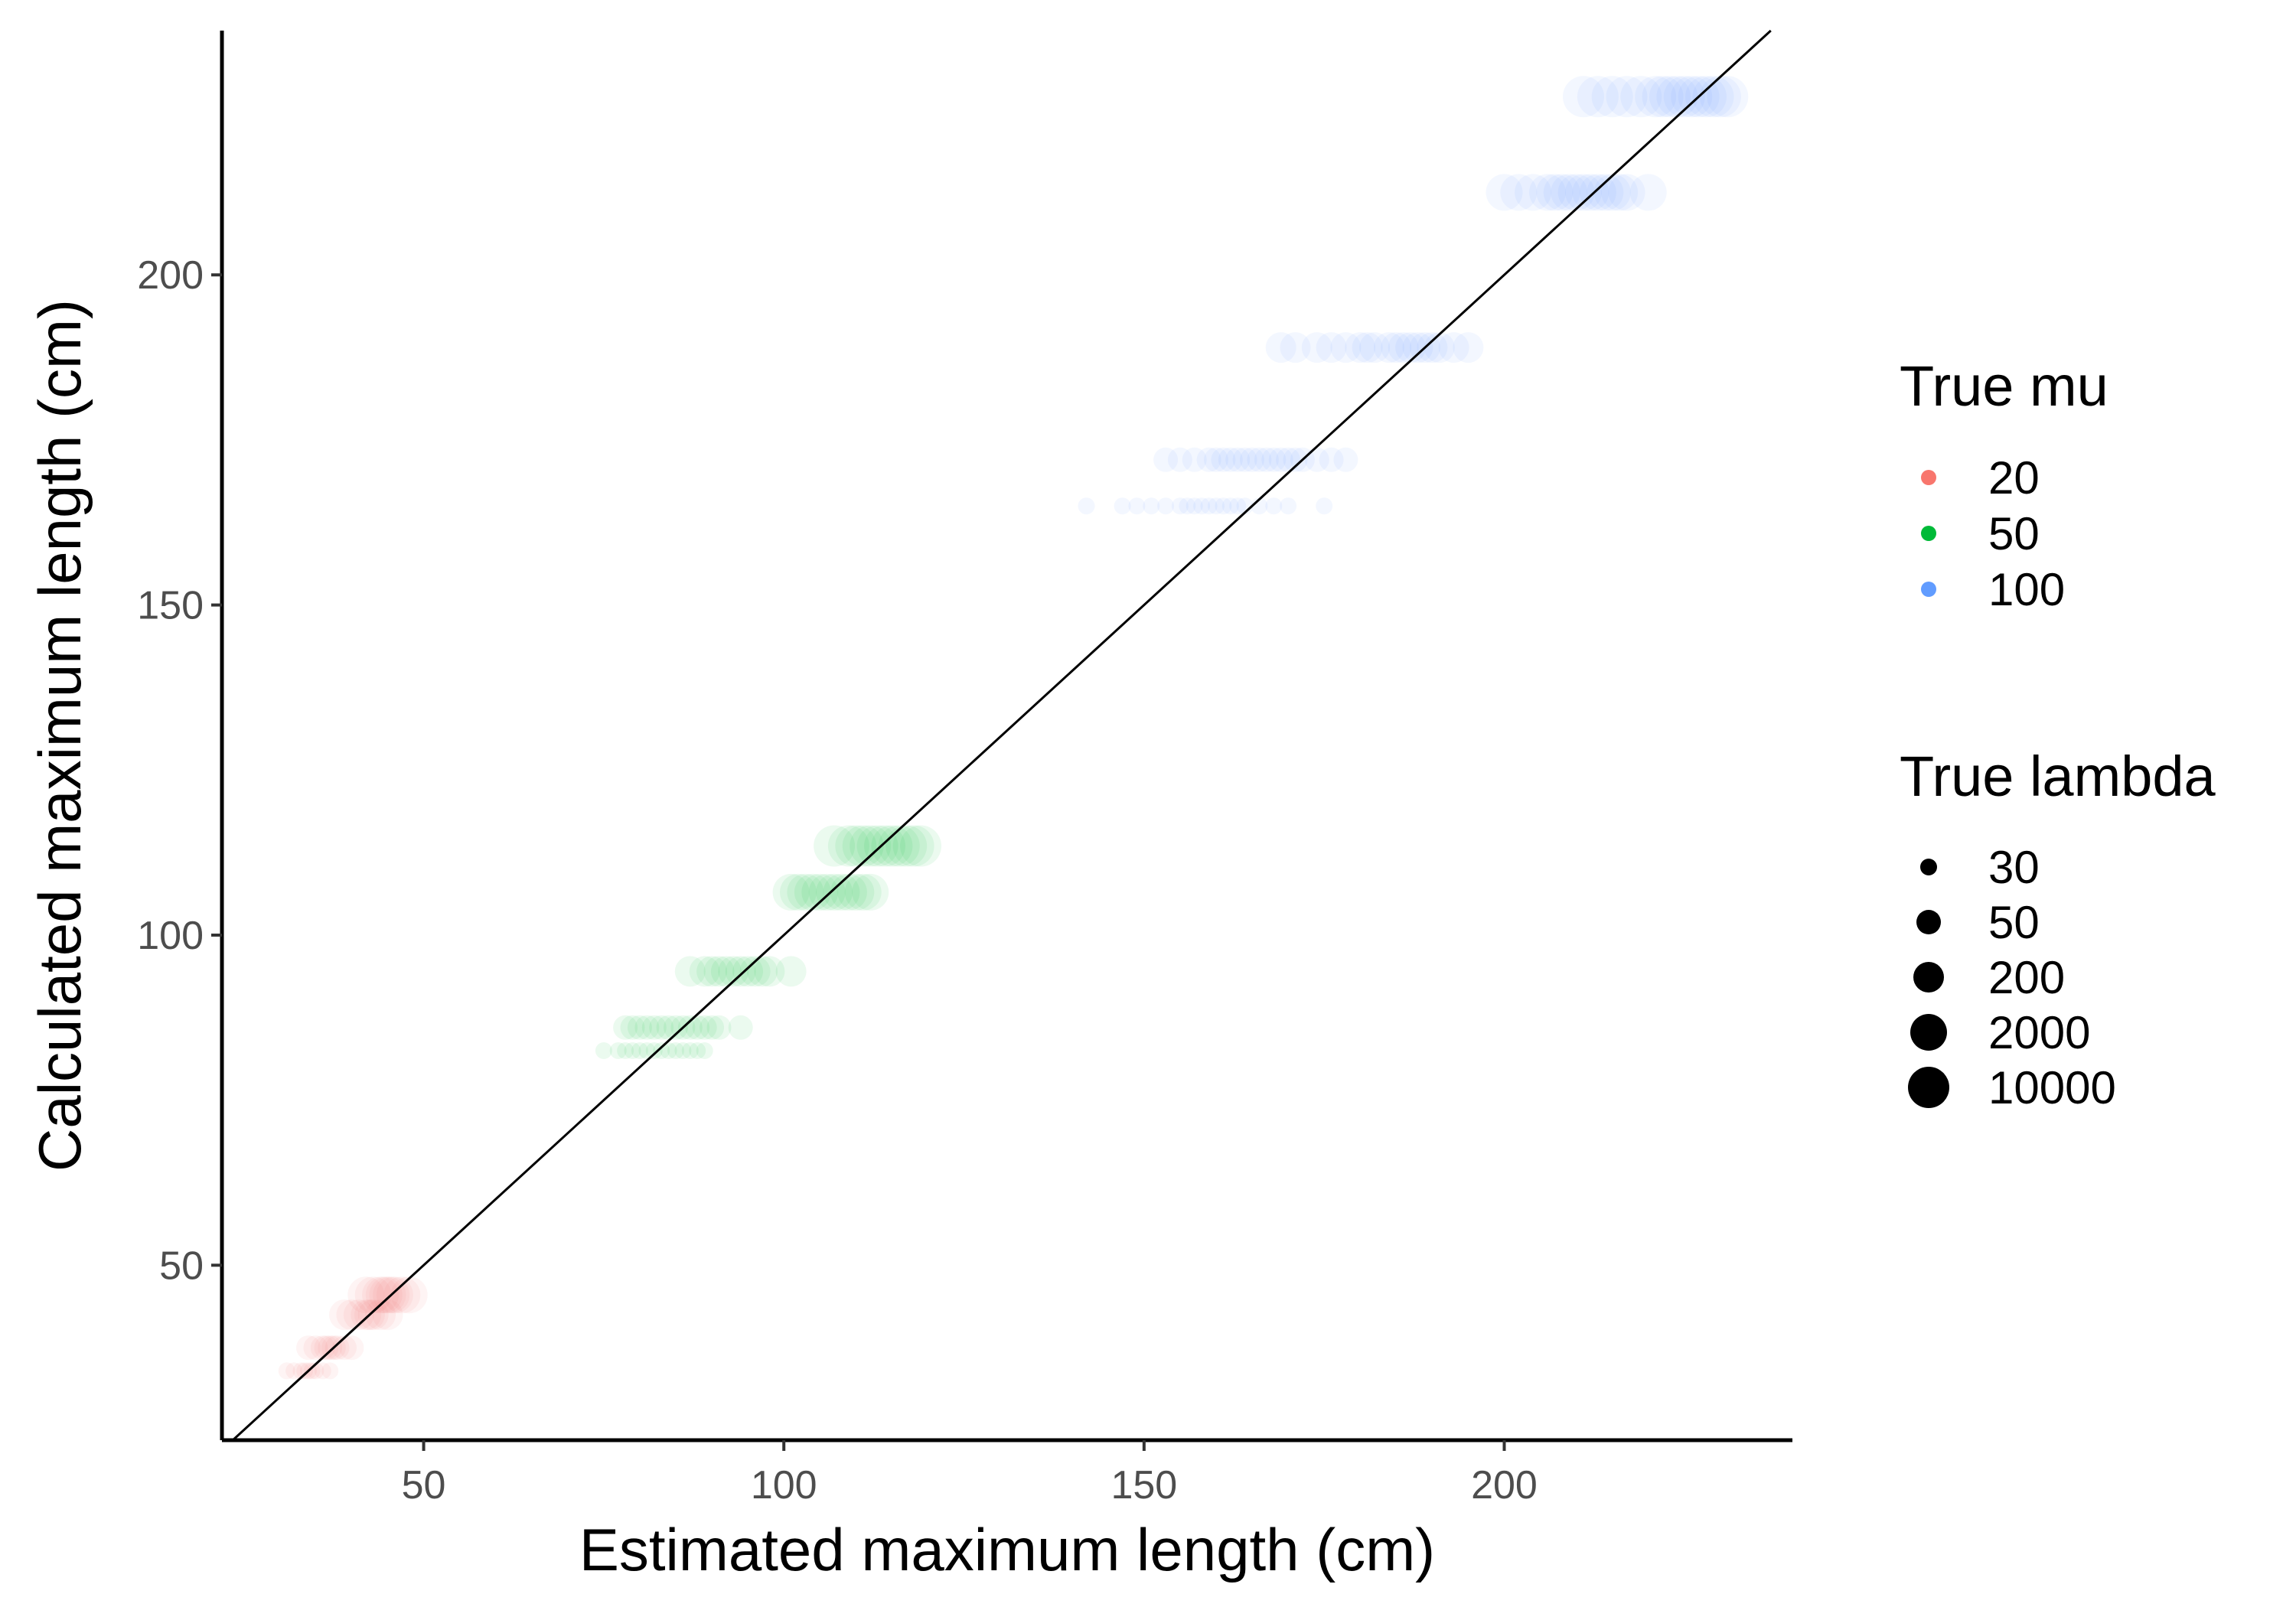 Image resolution: width=2296 pixels, height=1607 pixels. What do you see at coordinates (2004, 386) in the screenshot?
I see `color-legend-title: True mu` at bounding box center [2004, 386].